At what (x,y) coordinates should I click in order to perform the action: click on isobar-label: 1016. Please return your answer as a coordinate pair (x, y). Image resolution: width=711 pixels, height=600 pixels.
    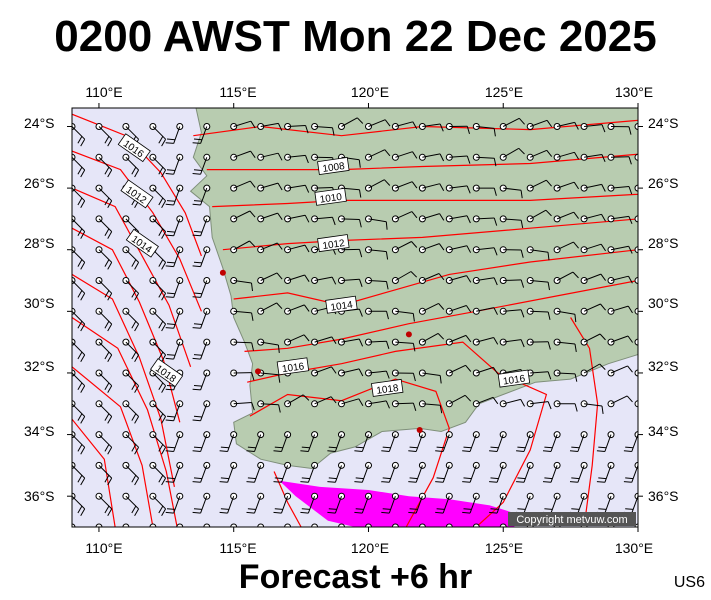
    Looking at the image, I should click on (293, 366).